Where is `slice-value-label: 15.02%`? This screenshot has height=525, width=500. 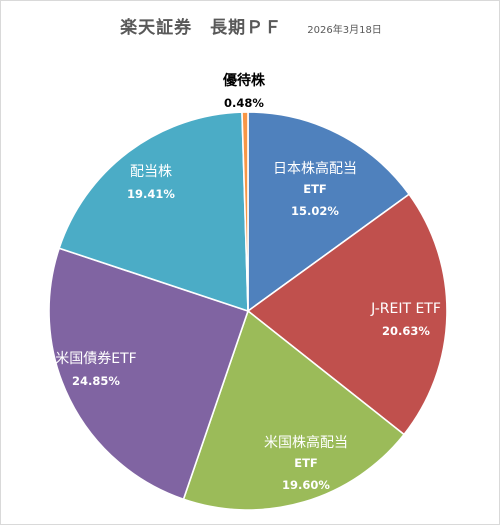 slice-value-label: 15.02% is located at coordinates (315, 211).